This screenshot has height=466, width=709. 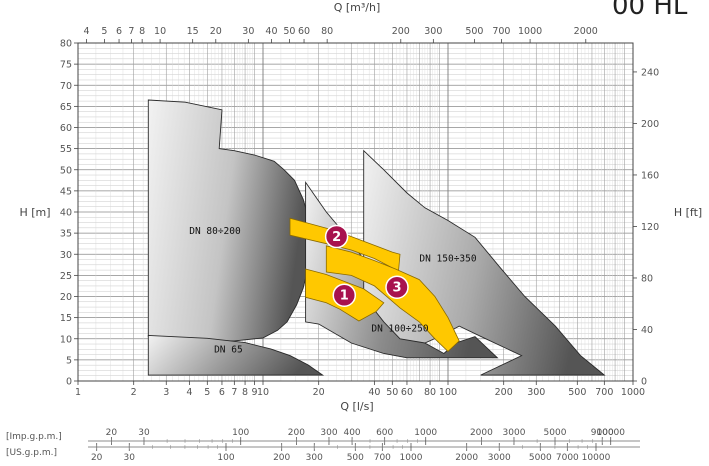 What do you see at coordinates (66, 86) in the screenshot?
I see `y-tick-label: 70` at bounding box center [66, 86].